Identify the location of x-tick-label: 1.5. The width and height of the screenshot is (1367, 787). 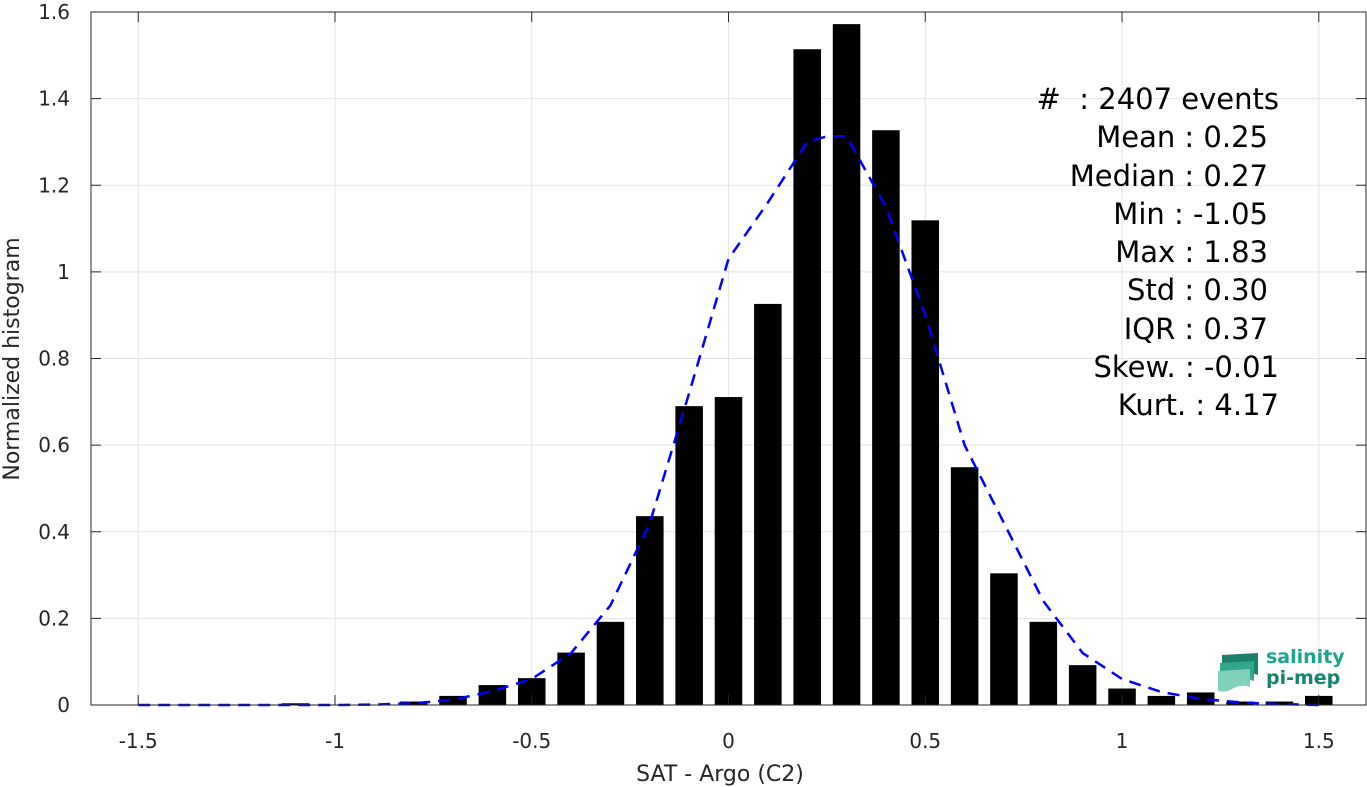
(1319, 741).